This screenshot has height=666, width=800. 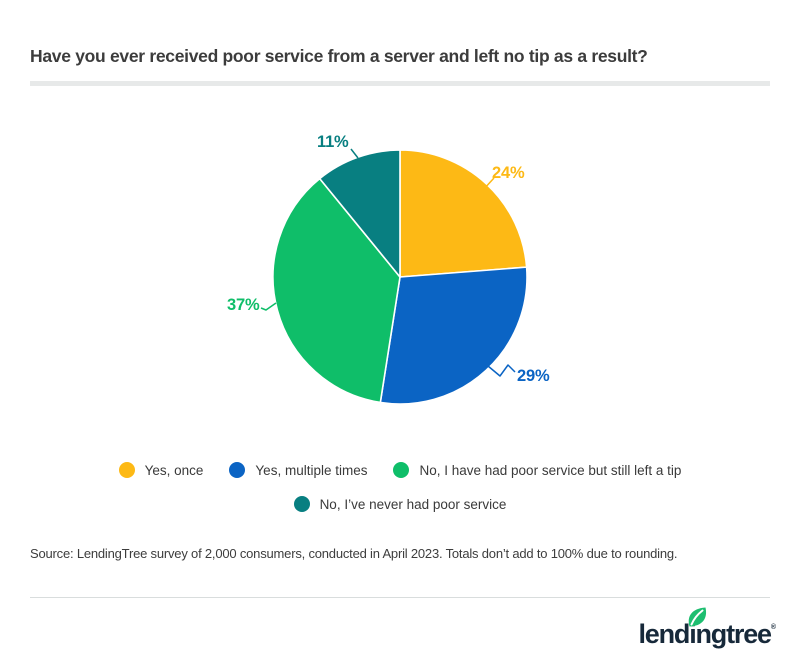 What do you see at coordinates (311, 470) in the screenshot?
I see `legend-label-1: Yes, multiple times` at bounding box center [311, 470].